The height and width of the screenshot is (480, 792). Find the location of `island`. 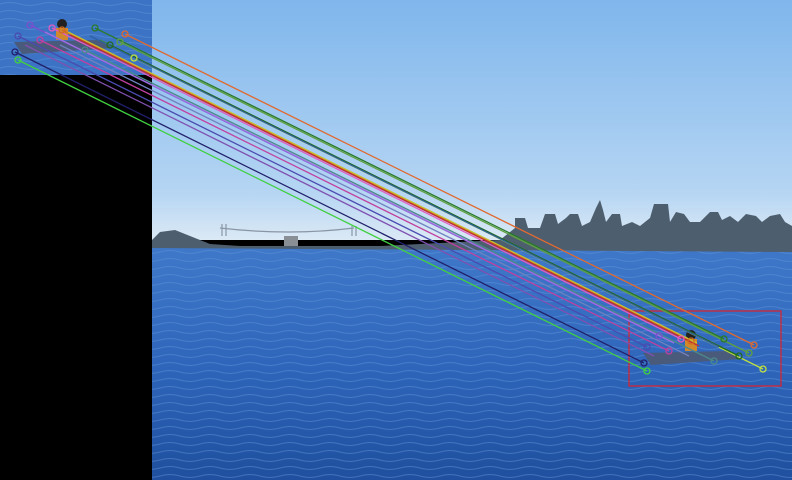

island is located at coordinates (291, 241).